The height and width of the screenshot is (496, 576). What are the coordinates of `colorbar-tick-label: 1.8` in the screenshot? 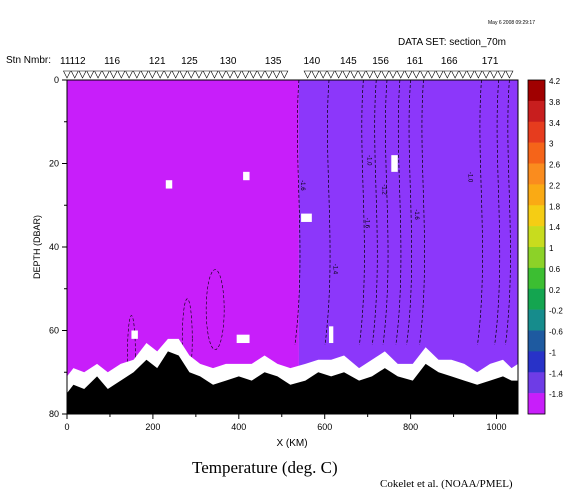 It's located at (555, 206).